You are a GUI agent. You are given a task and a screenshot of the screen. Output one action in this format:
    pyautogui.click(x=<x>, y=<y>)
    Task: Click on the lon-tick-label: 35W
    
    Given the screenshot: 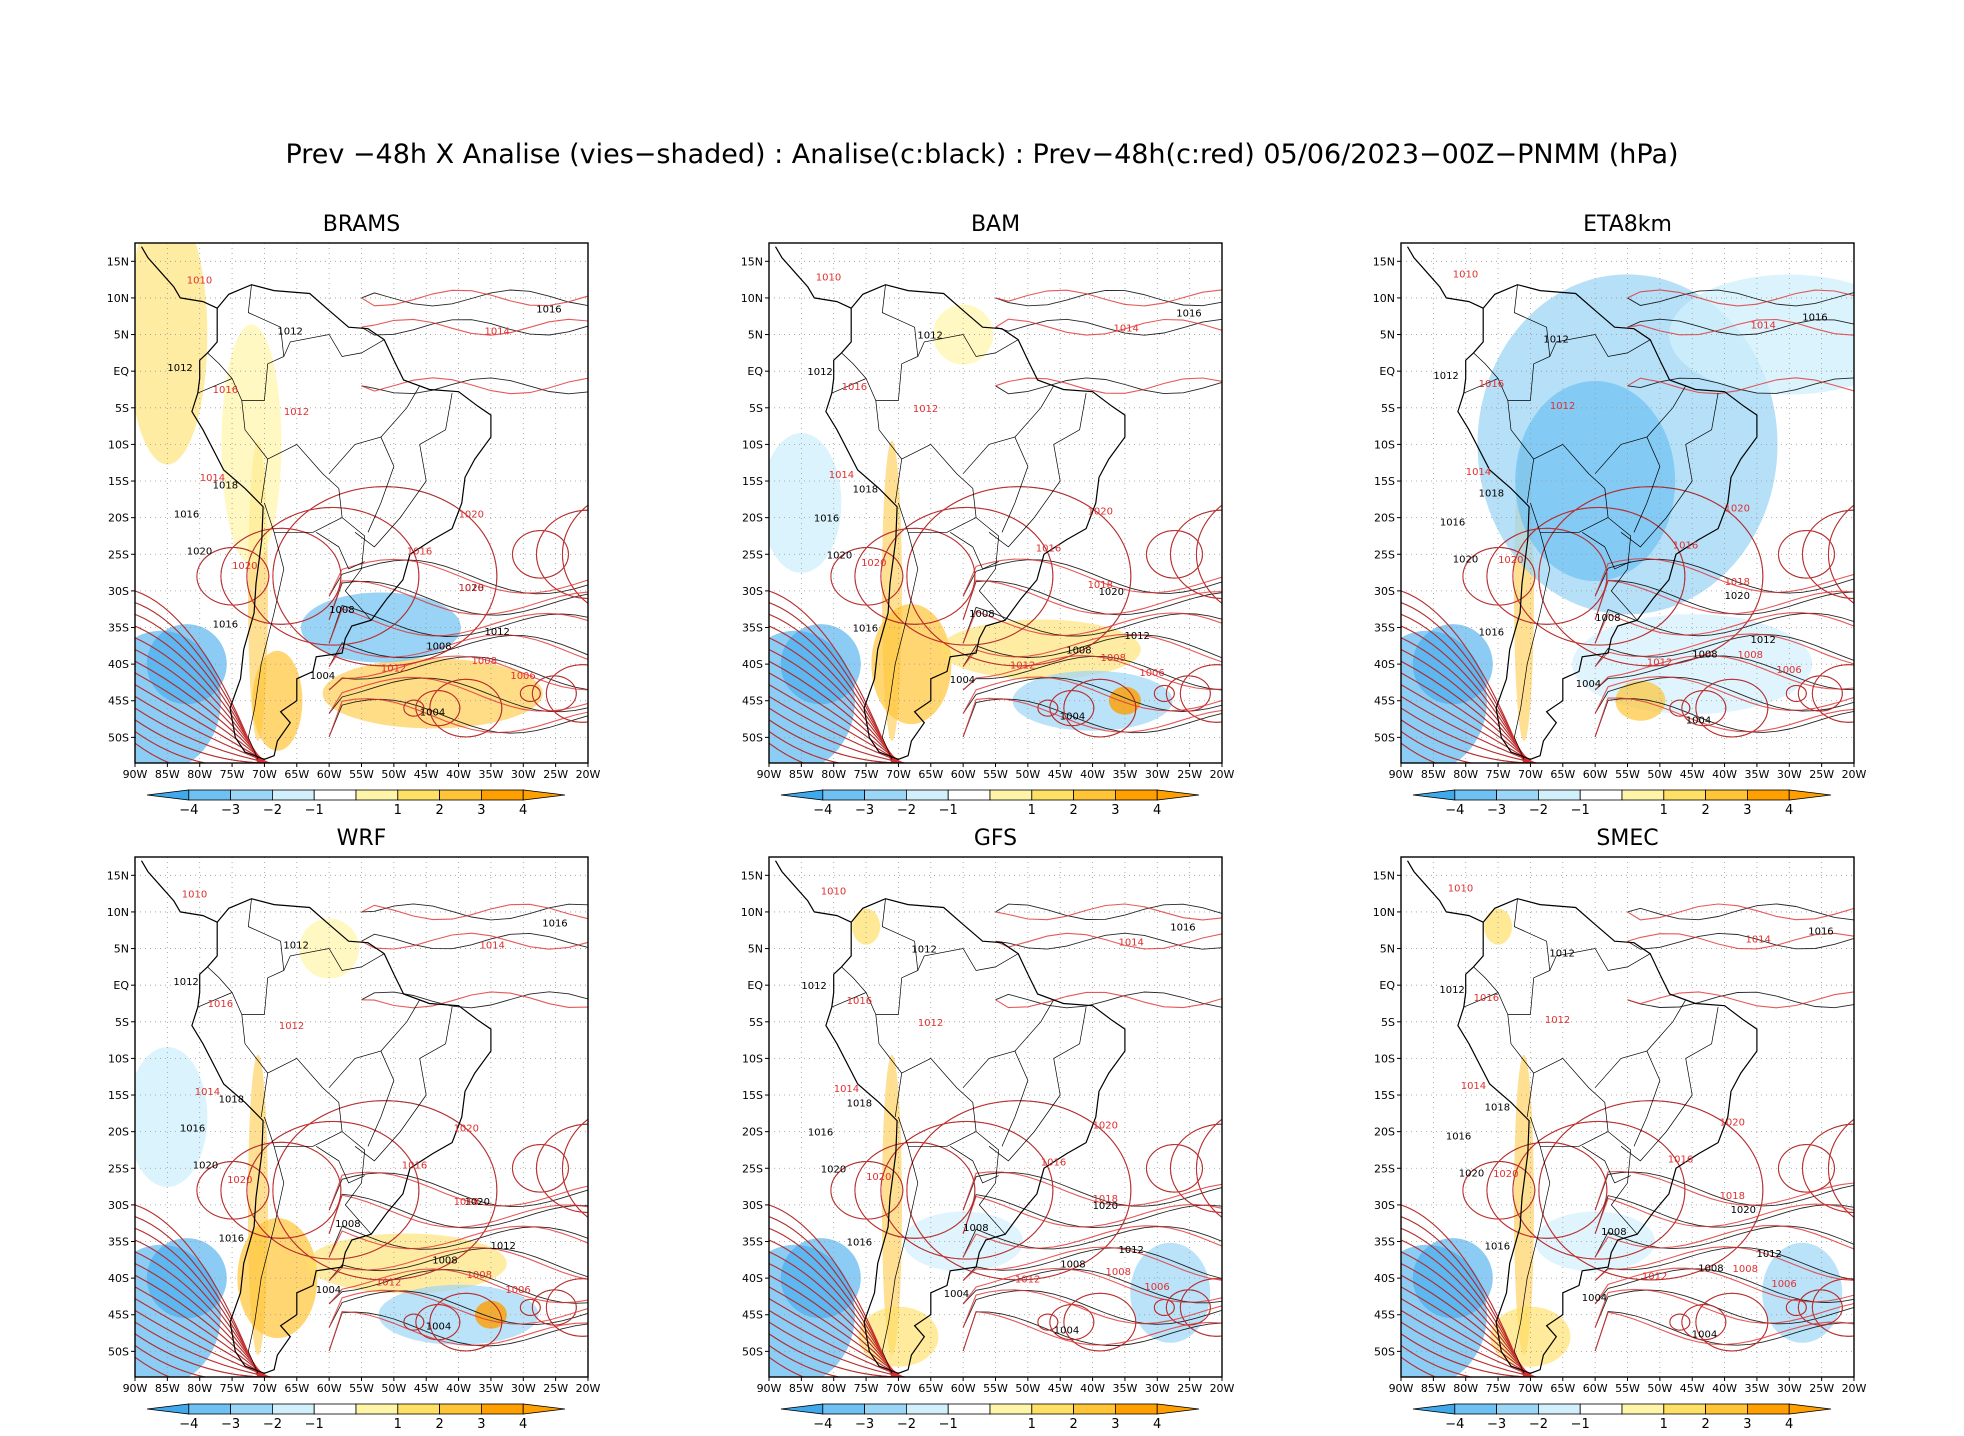 What is the action you would take?
    pyautogui.click(x=1124, y=1388)
    